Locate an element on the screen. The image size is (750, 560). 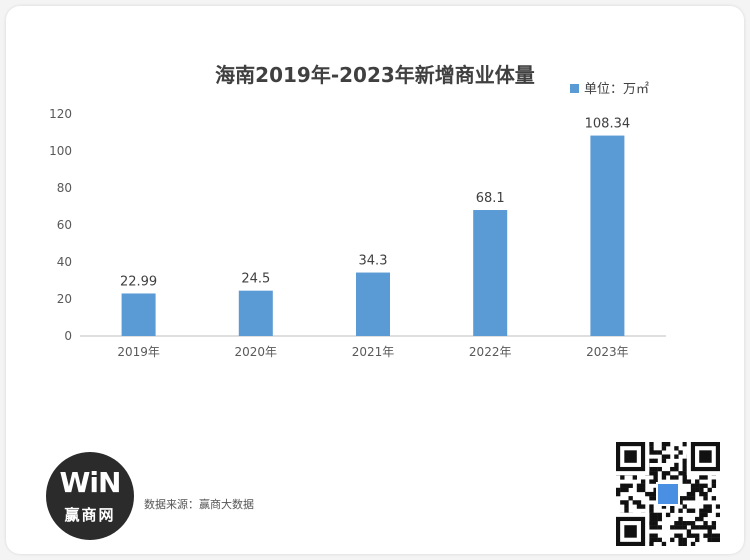
data-label: 22.99 is located at coordinates (138, 281).